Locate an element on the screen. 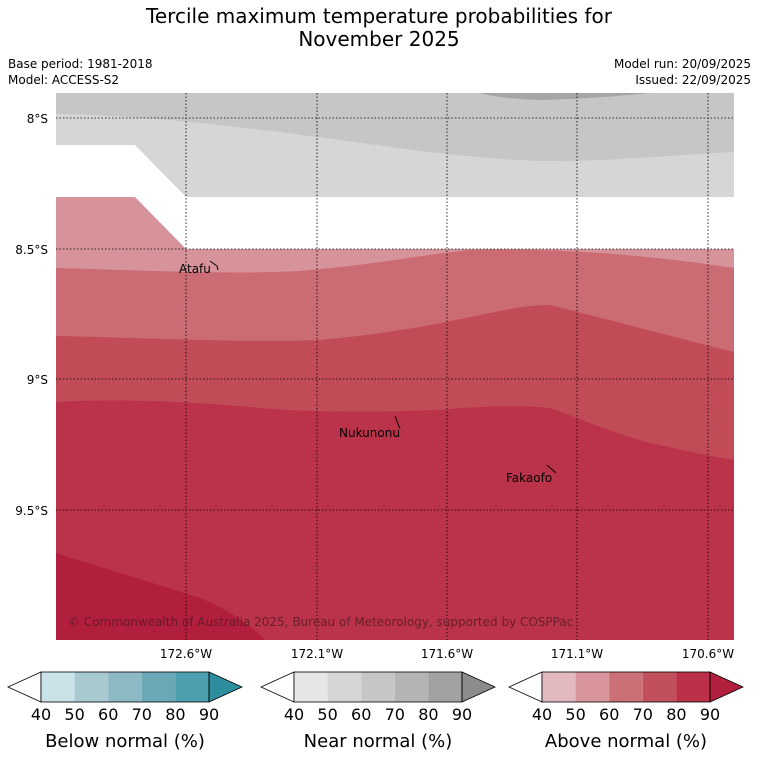  lon-labels: 172.6°W 172.1°W 171.6°W 171.1°W 170.6°W is located at coordinates (447, 654).